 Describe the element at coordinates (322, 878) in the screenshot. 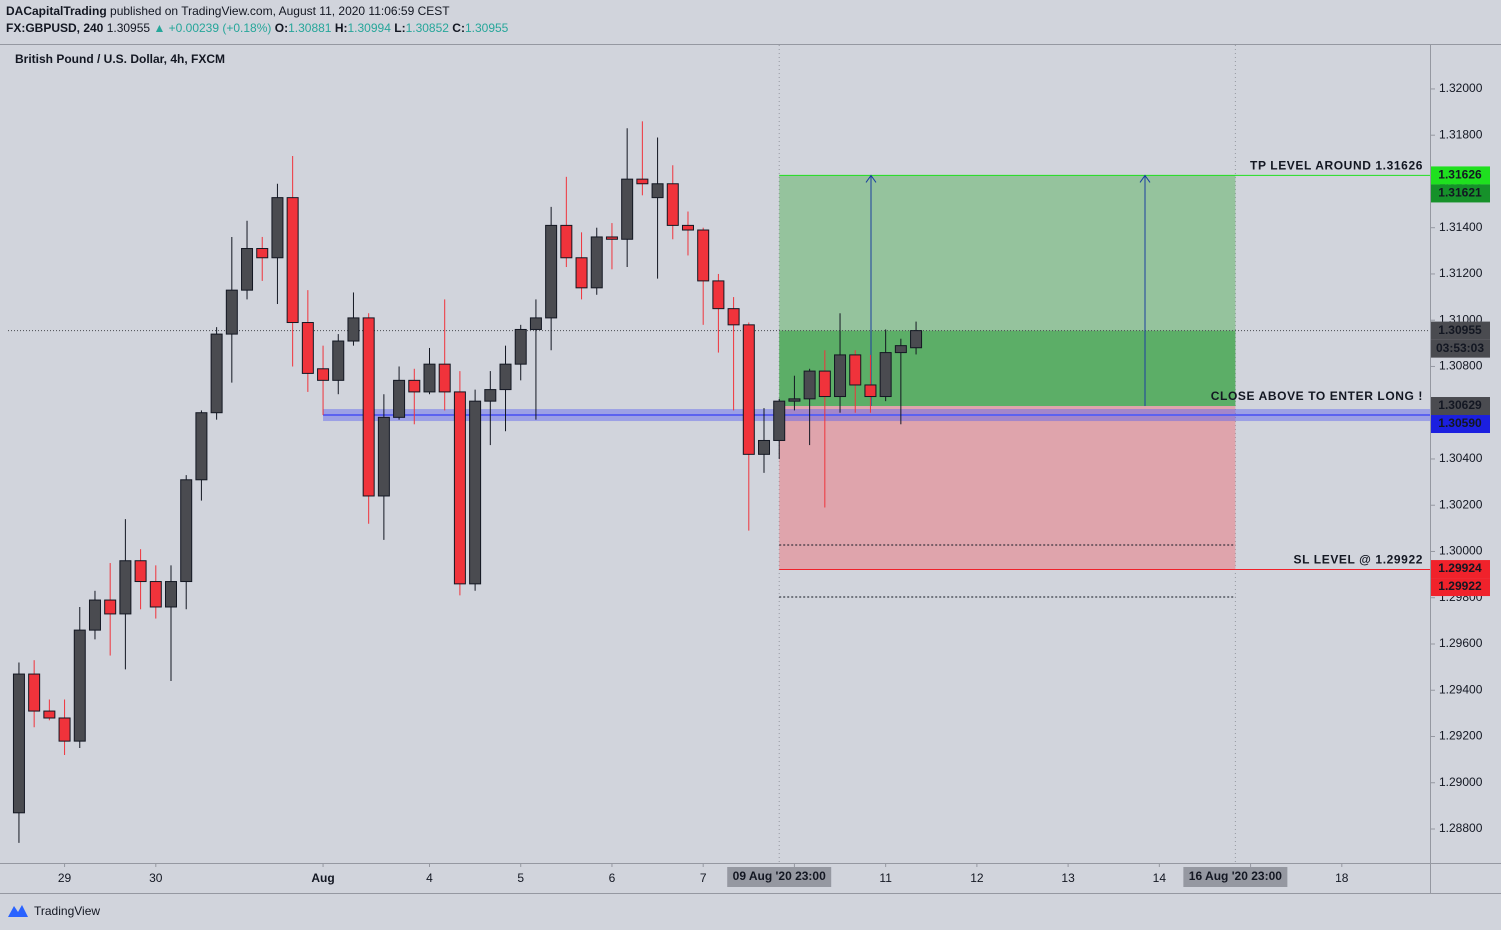

I see `x-tick-label: Aug` at that location.